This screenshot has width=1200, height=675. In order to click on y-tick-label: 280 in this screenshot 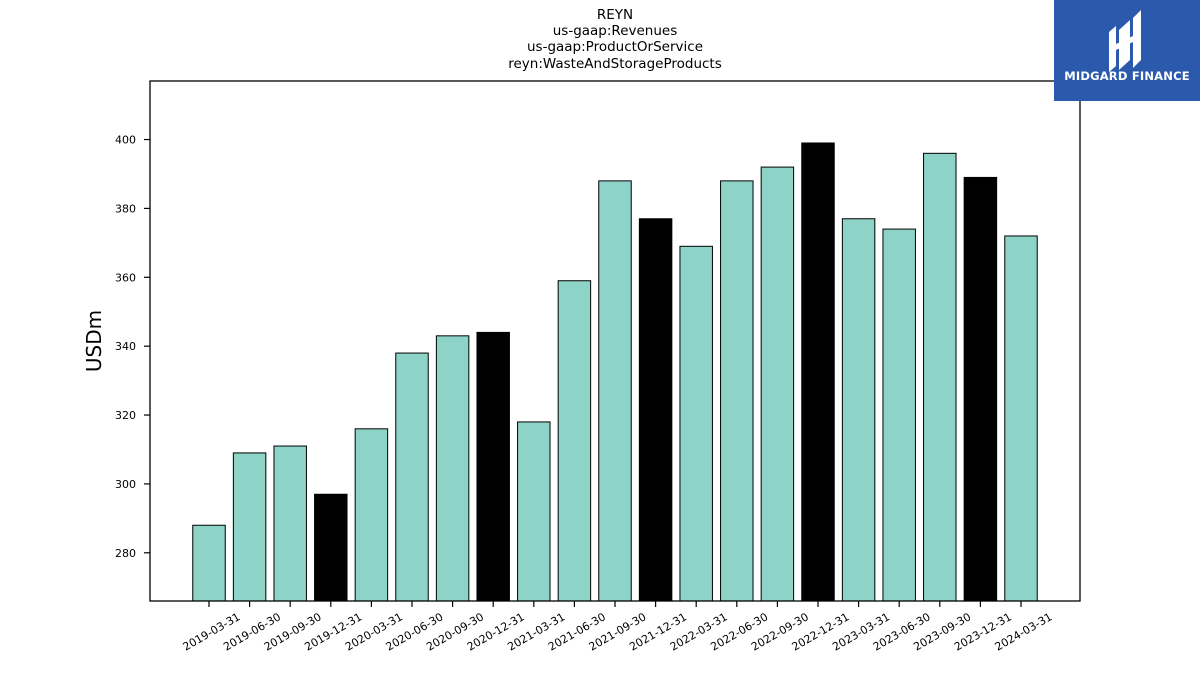, I will do `click(125, 553)`.